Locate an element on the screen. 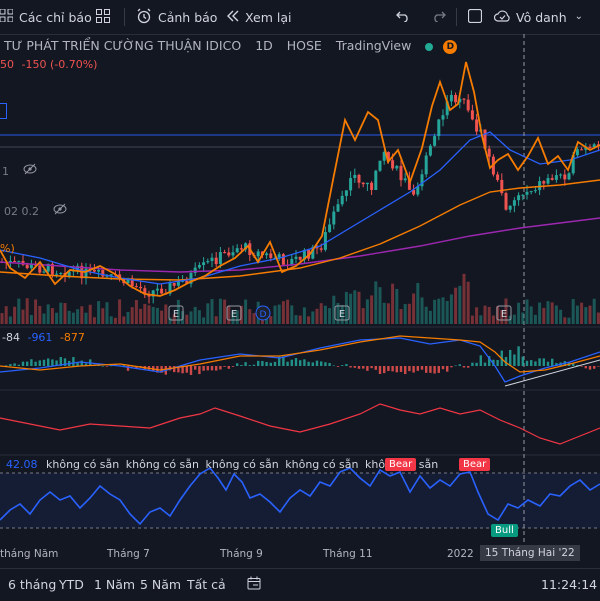 The width and height of the screenshot is (600, 601). price-change-row: 50 -150 (-0.70%) is located at coordinates (48, 64).